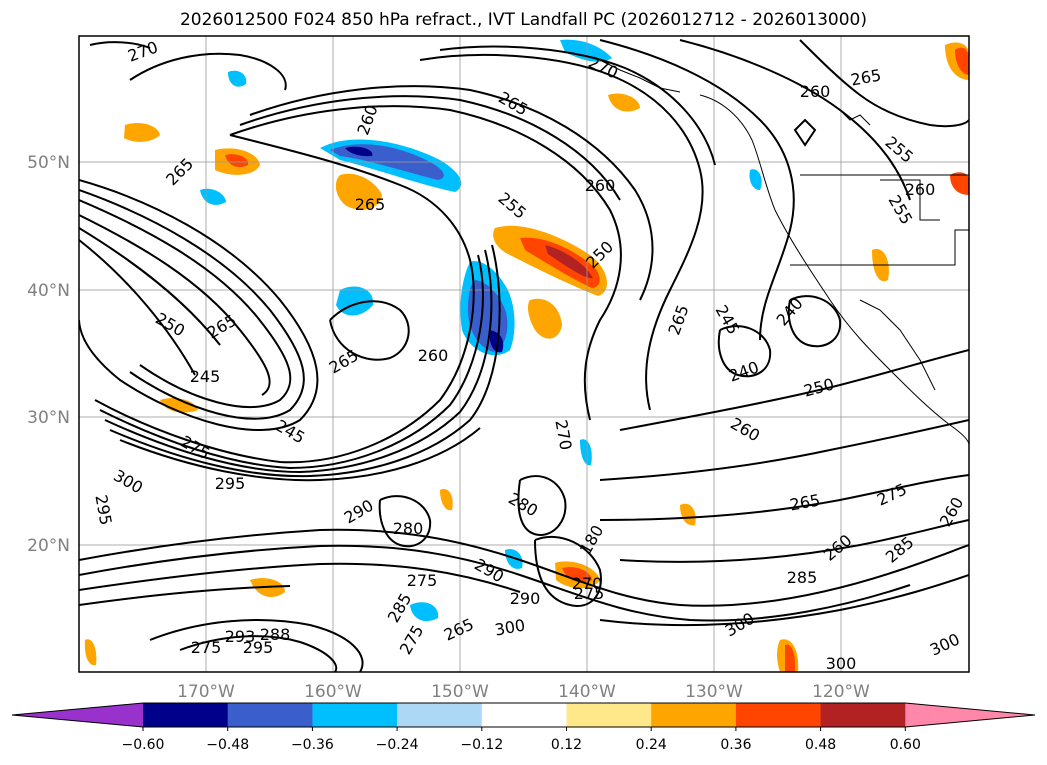 This screenshot has height=765, width=1047. Describe the element at coordinates (566, 745) in the screenshot. I see `colorbar-tick-label: 0.12` at that location.